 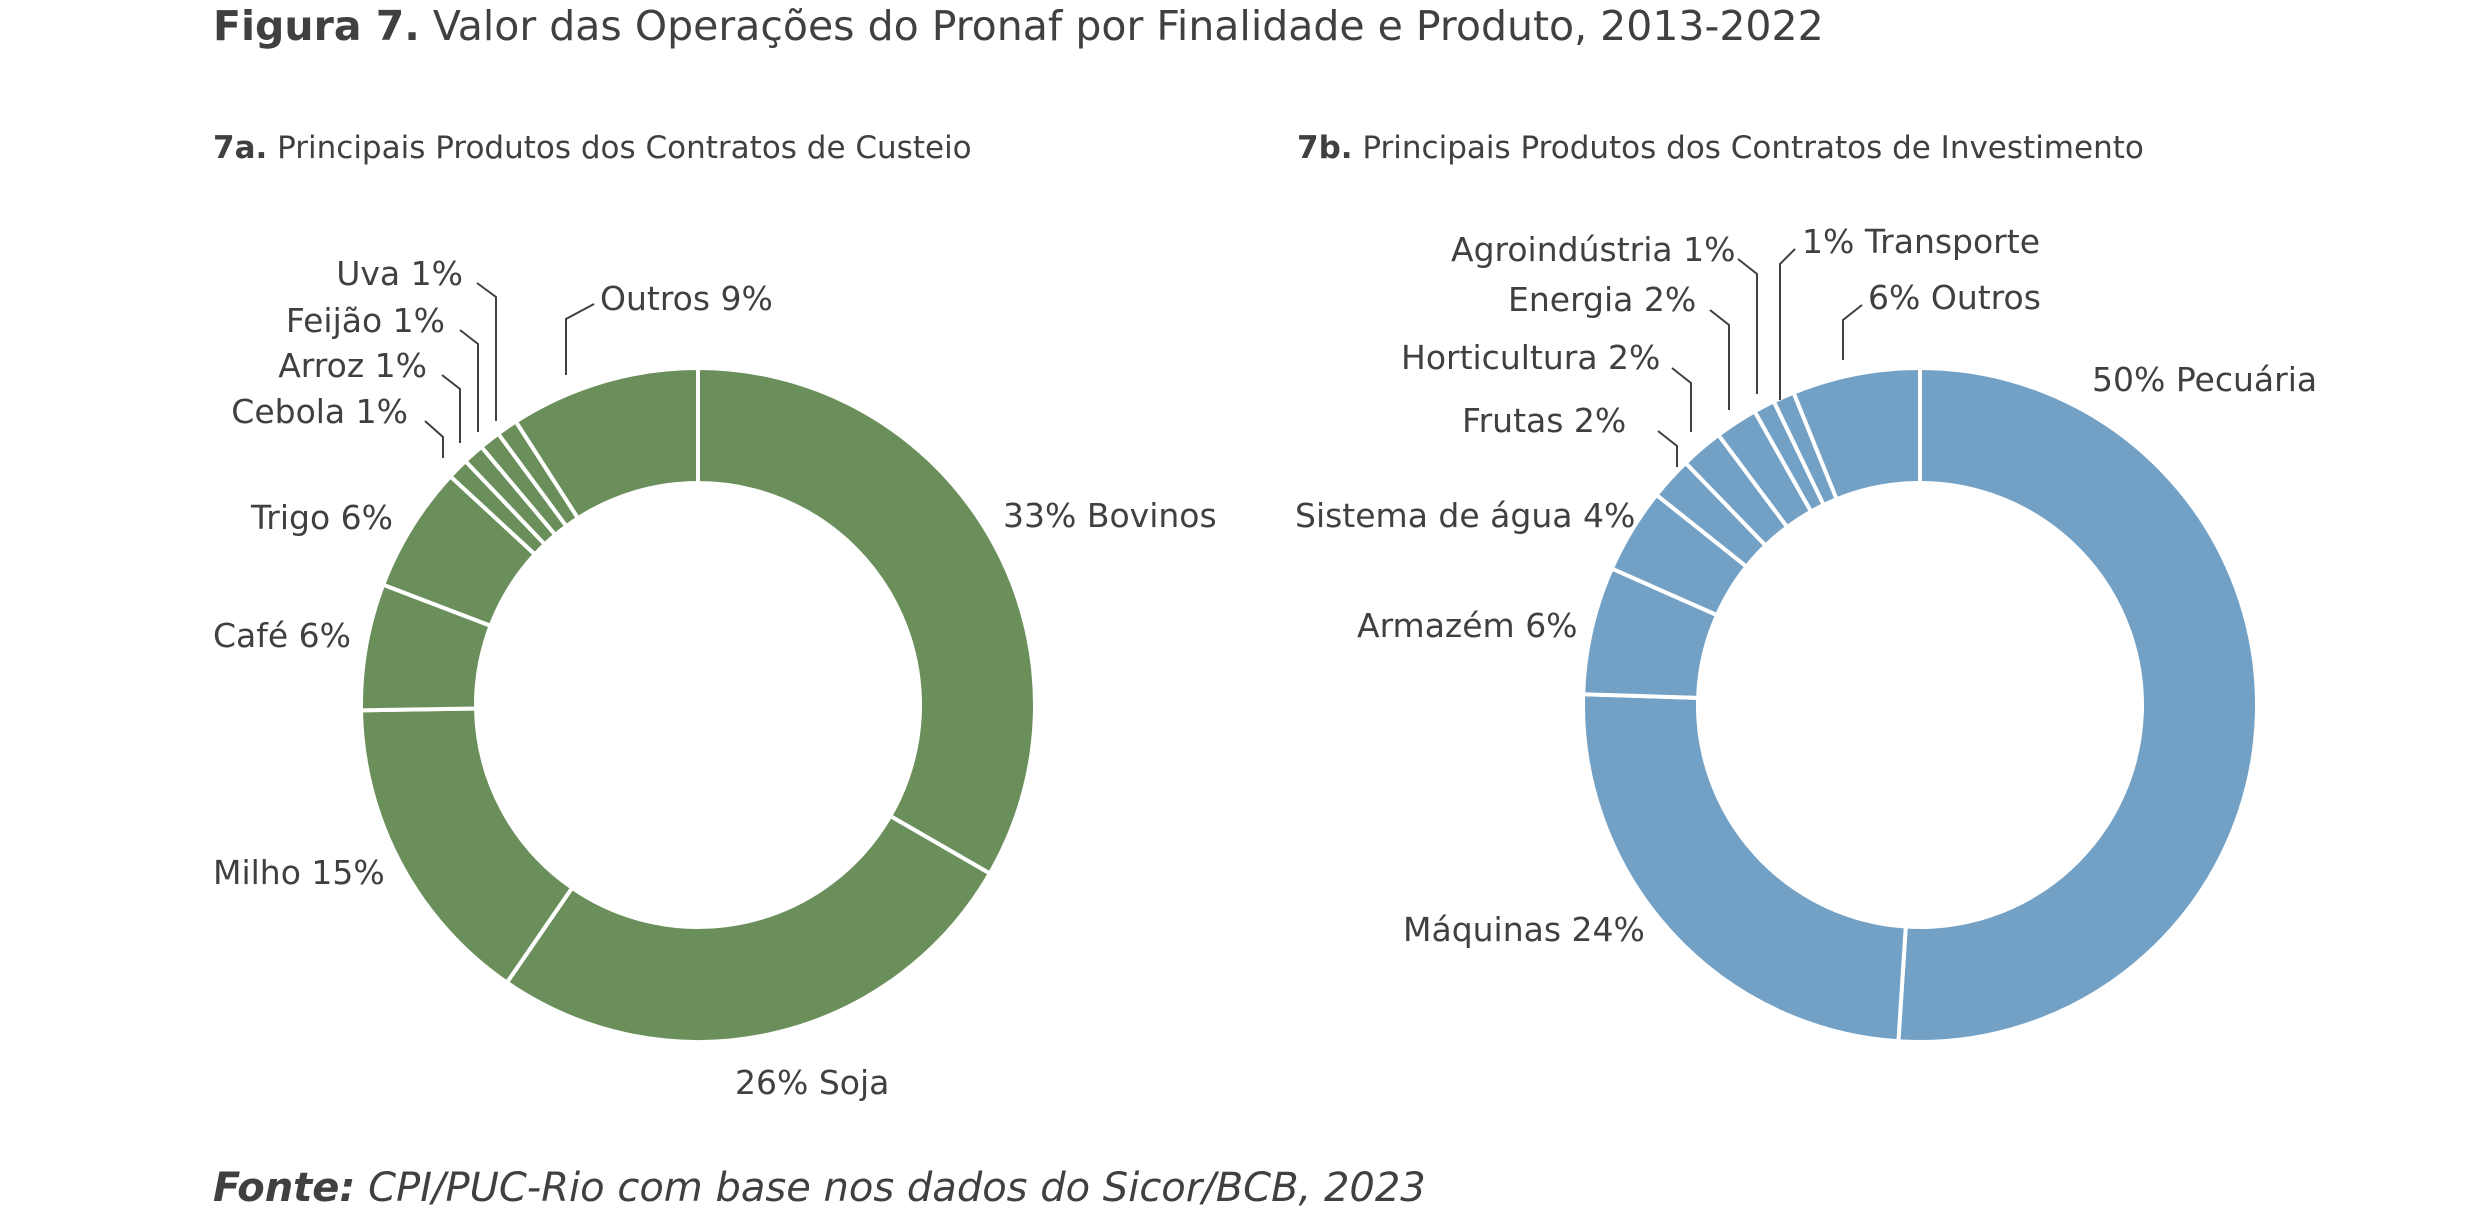 What do you see at coordinates (1954, 297) in the screenshot?
I see `chart-b-label-outros: 6% Outros` at bounding box center [1954, 297].